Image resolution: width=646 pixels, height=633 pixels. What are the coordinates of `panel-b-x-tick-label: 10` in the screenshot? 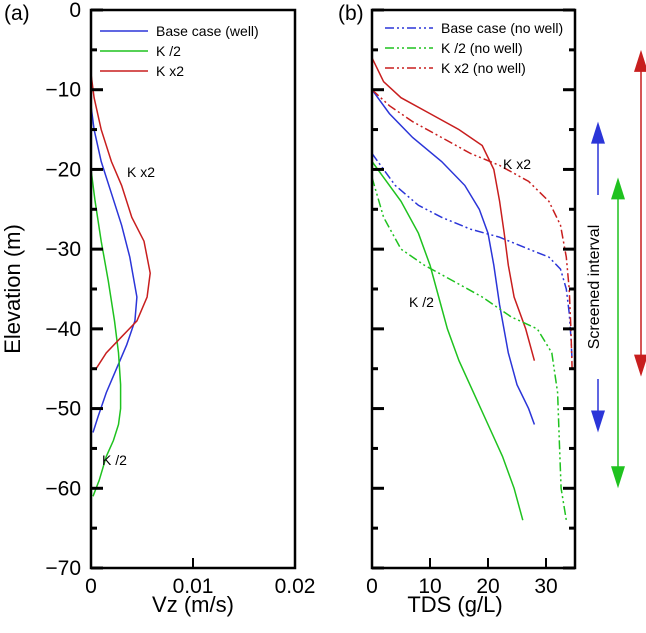 It's located at (429, 586).